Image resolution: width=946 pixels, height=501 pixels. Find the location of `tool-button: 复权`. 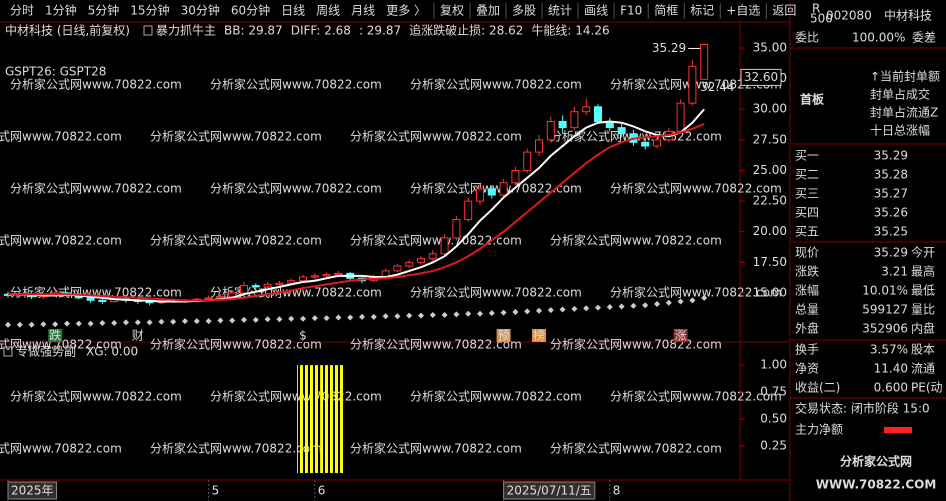

tool-button: 复权 is located at coordinates (452, 11).